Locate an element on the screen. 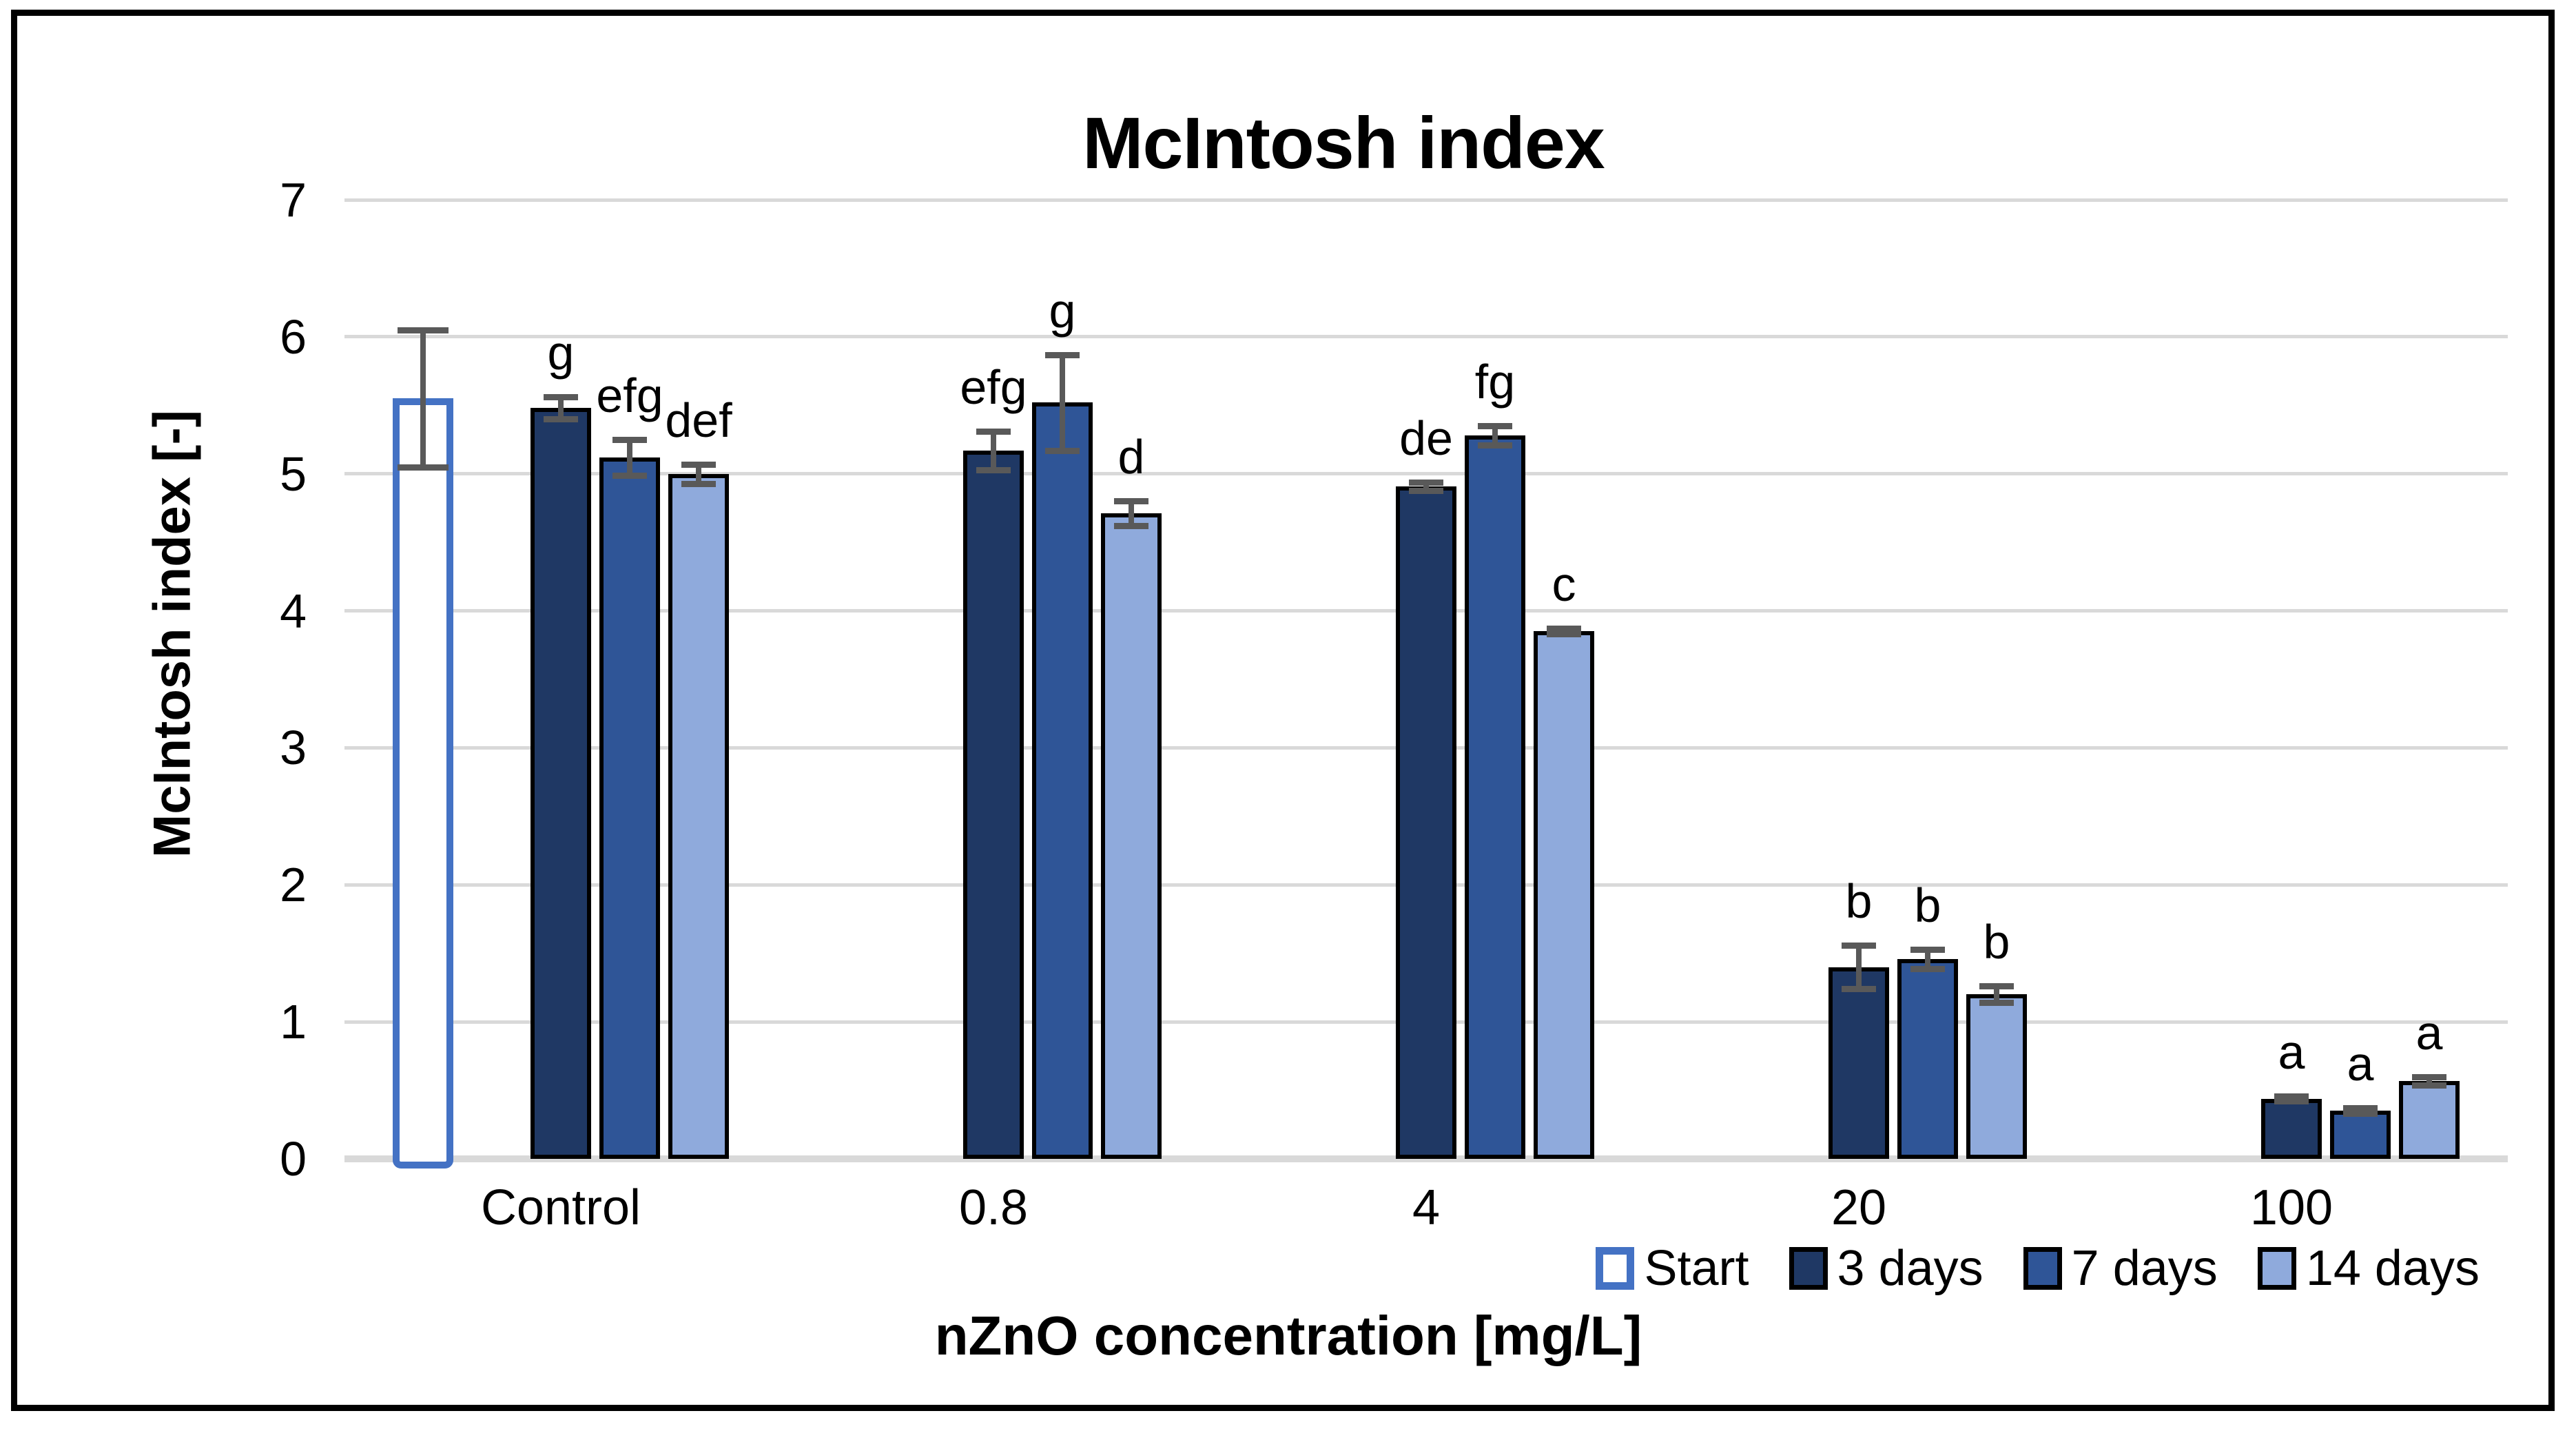 This screenshot has width=2576, height=1431. legend-label: Start is located at coordinates (1696, 1268).